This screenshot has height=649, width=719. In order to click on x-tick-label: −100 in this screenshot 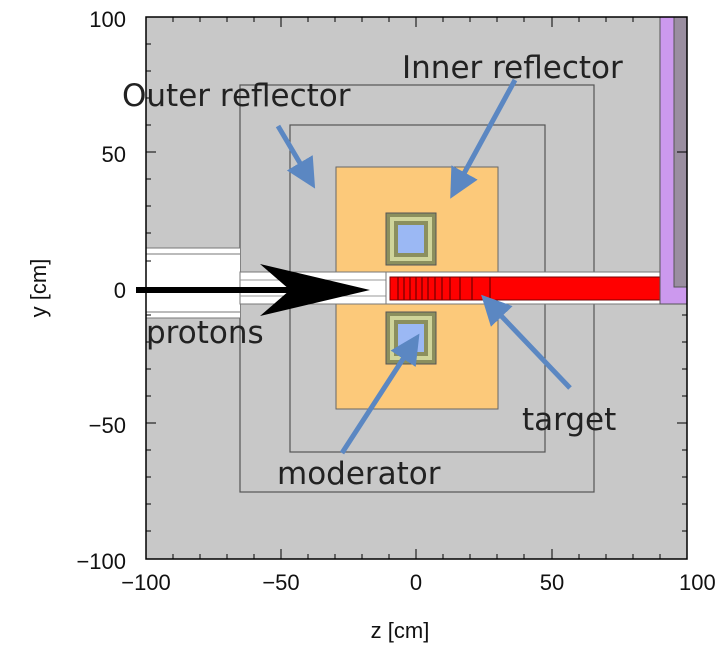, I will do `click(146, 582)`.